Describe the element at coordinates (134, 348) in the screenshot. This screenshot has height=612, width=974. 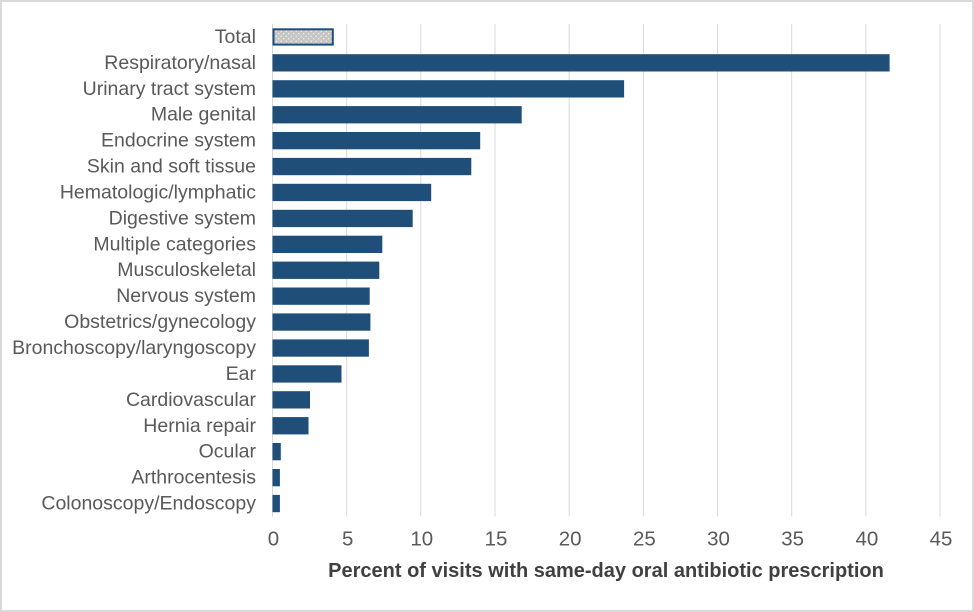
I see `svg-text: Bronchoscopy/laryngoscopy` at that location.